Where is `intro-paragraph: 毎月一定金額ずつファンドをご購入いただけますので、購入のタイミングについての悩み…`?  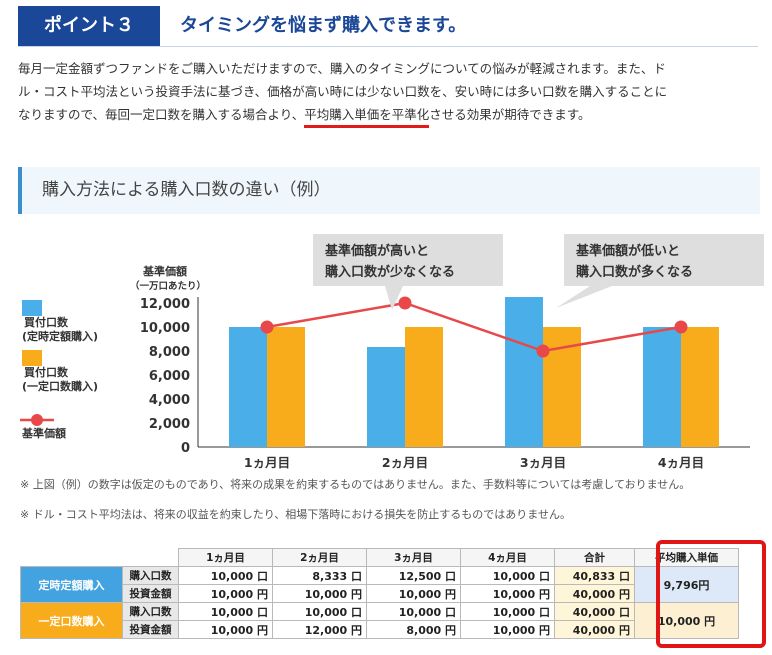
intro-paragraph: 毎月一定金額ずつファンドをご購入いただけますので、購入のタイミングについての悩み… is located at coordinates (386, 92).